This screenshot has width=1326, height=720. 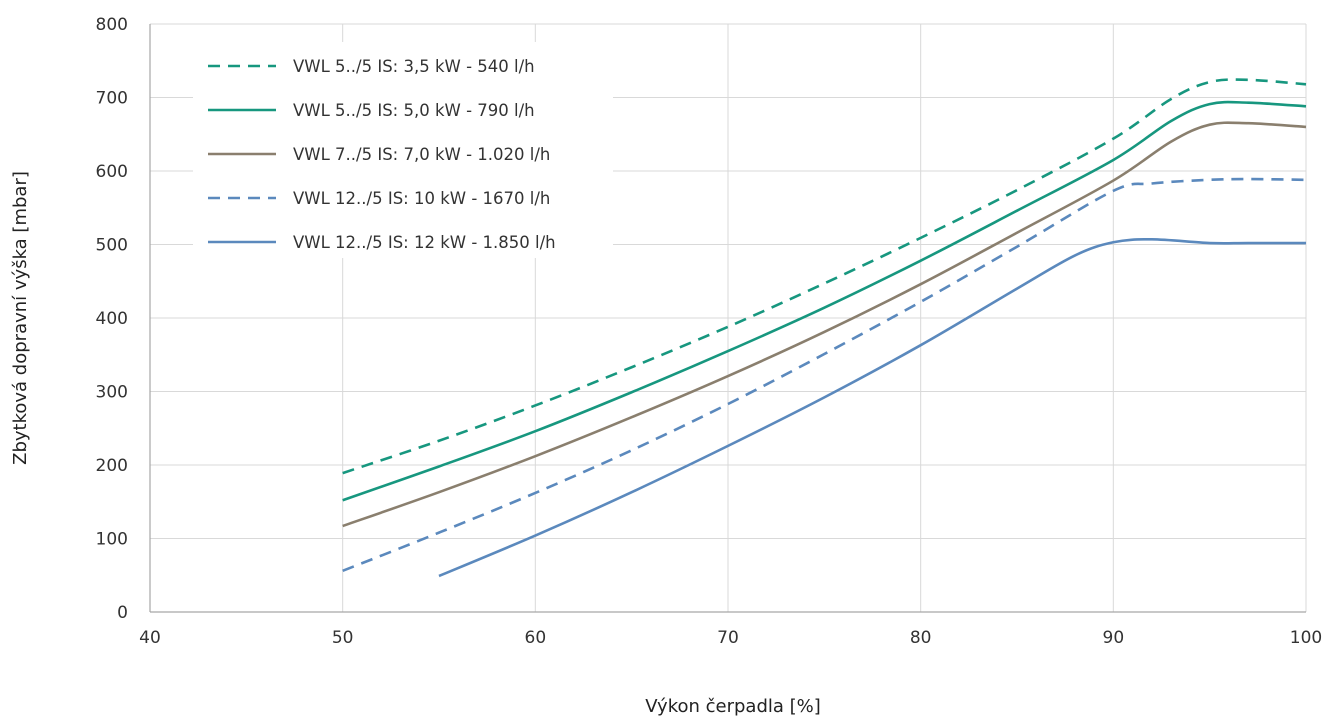 I want to click on x-tick-label: 50, so click(x=343, y=638).